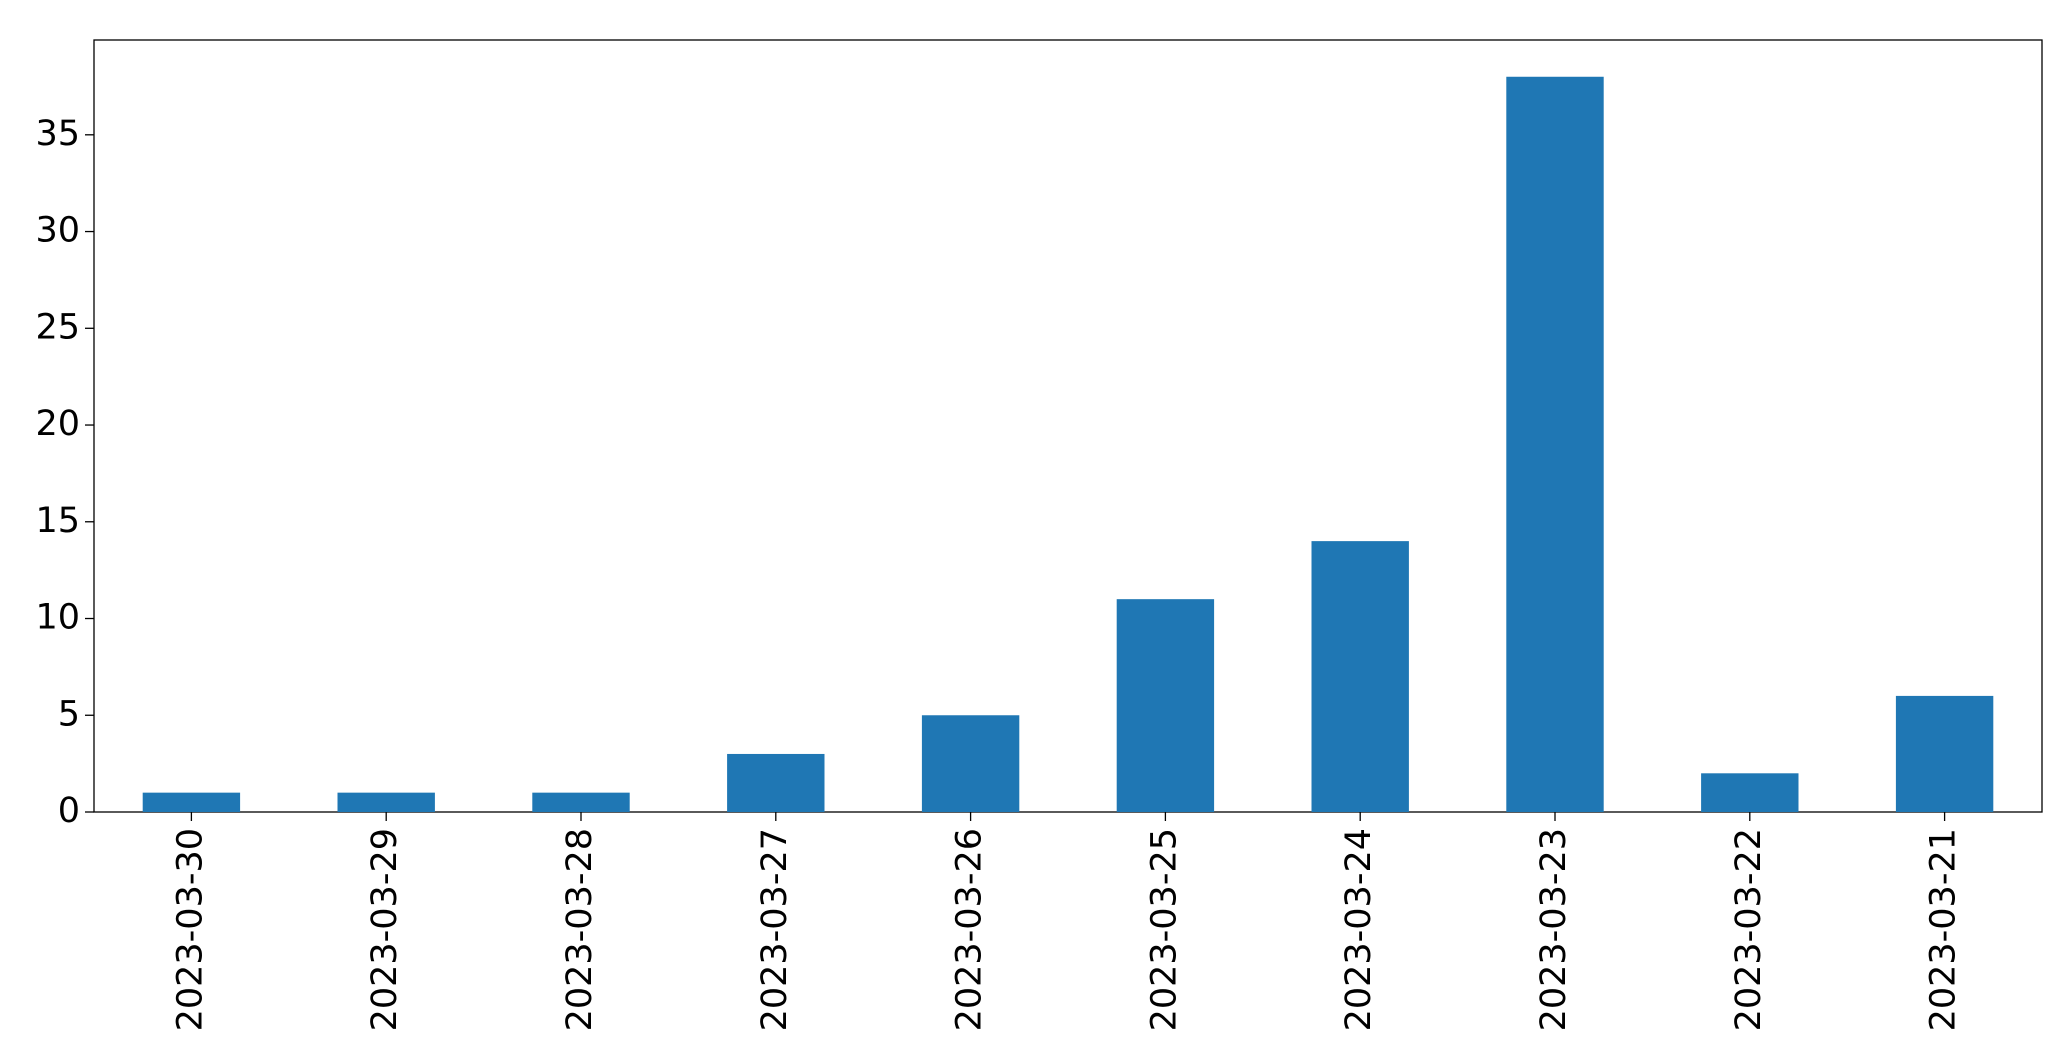 This screenshot has width=2071, height=1061. Describe the element at coordinates (1749, 929) in the screenshot. I see `x-tick-label: 2023-03-22` at that location.